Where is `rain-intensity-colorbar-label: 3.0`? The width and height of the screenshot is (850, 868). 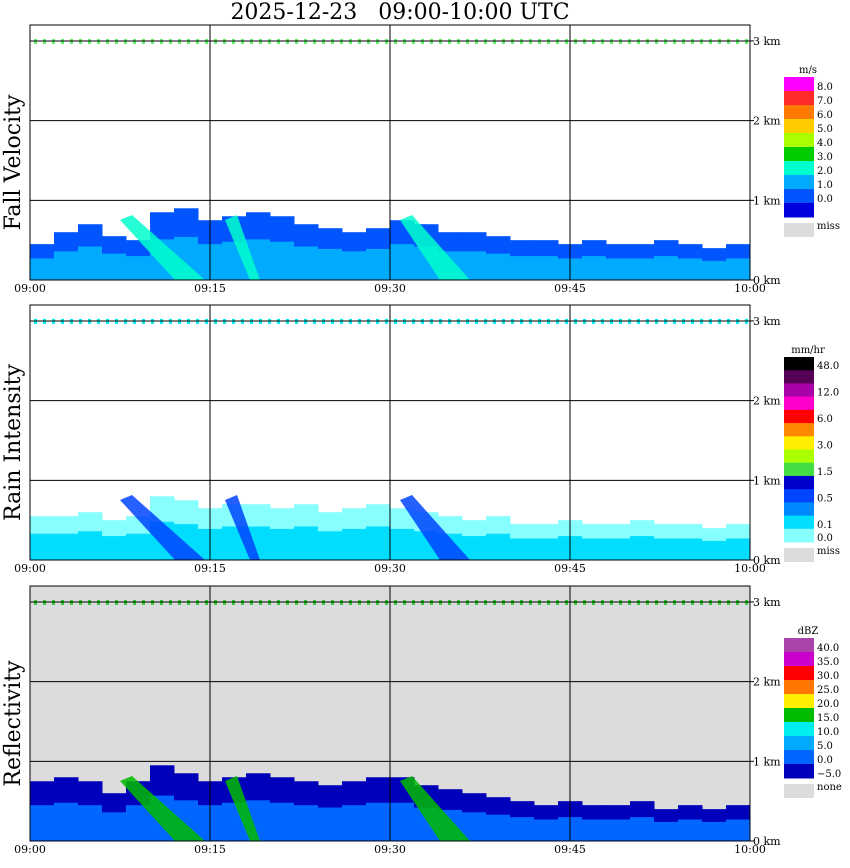
rain-intensity-colorbar-label: 3.0 is located at coordinates (825, 446).